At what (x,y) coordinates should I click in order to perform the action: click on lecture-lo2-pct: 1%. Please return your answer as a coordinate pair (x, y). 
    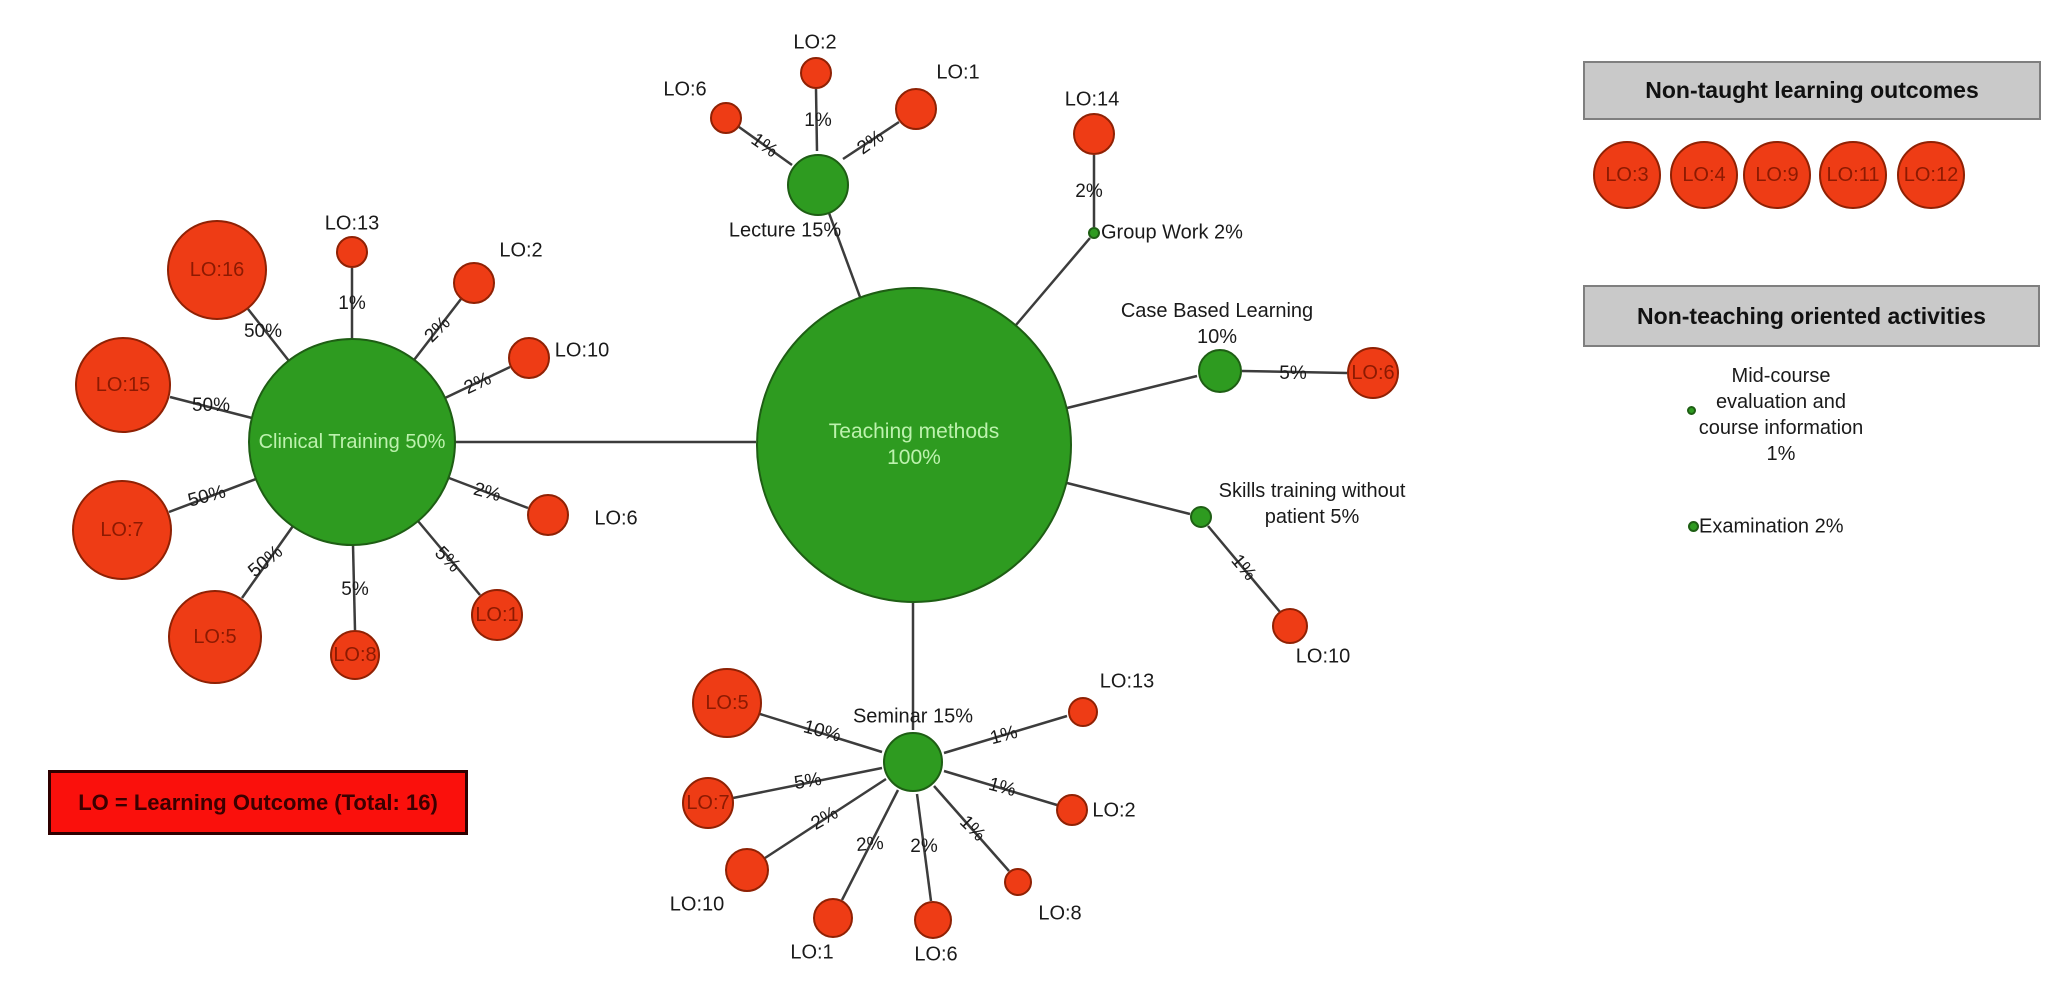
    Looking at the image, I should click on (818, 120).